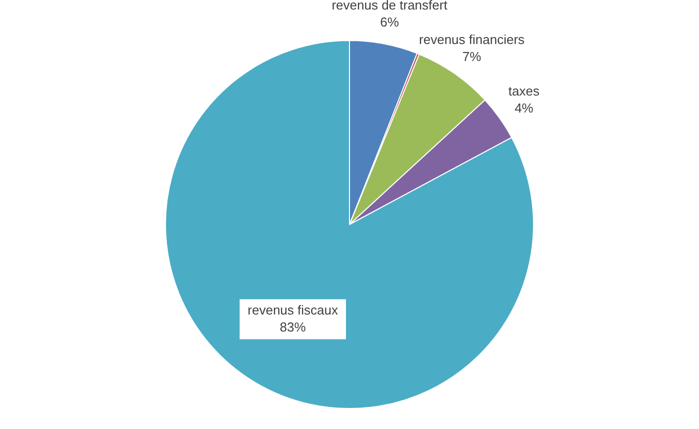 This screenshot has height=429, width=699. What do you see at coordinates (390, 22) in the screenshot?
I see `data-label: 6%` at bounding box center [390, 22].